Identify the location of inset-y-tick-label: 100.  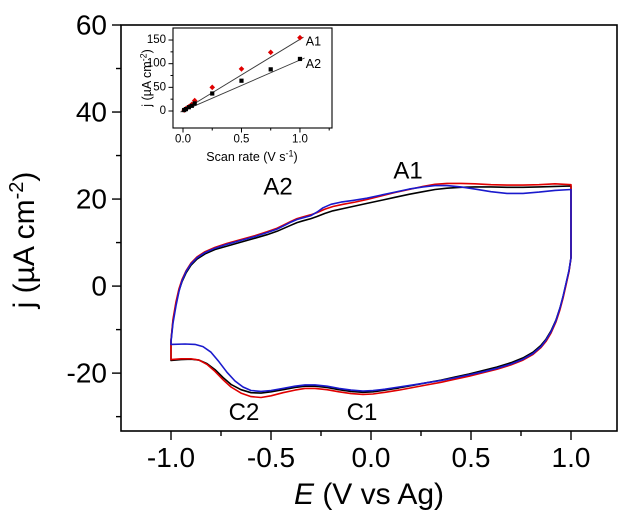
(156, 64).